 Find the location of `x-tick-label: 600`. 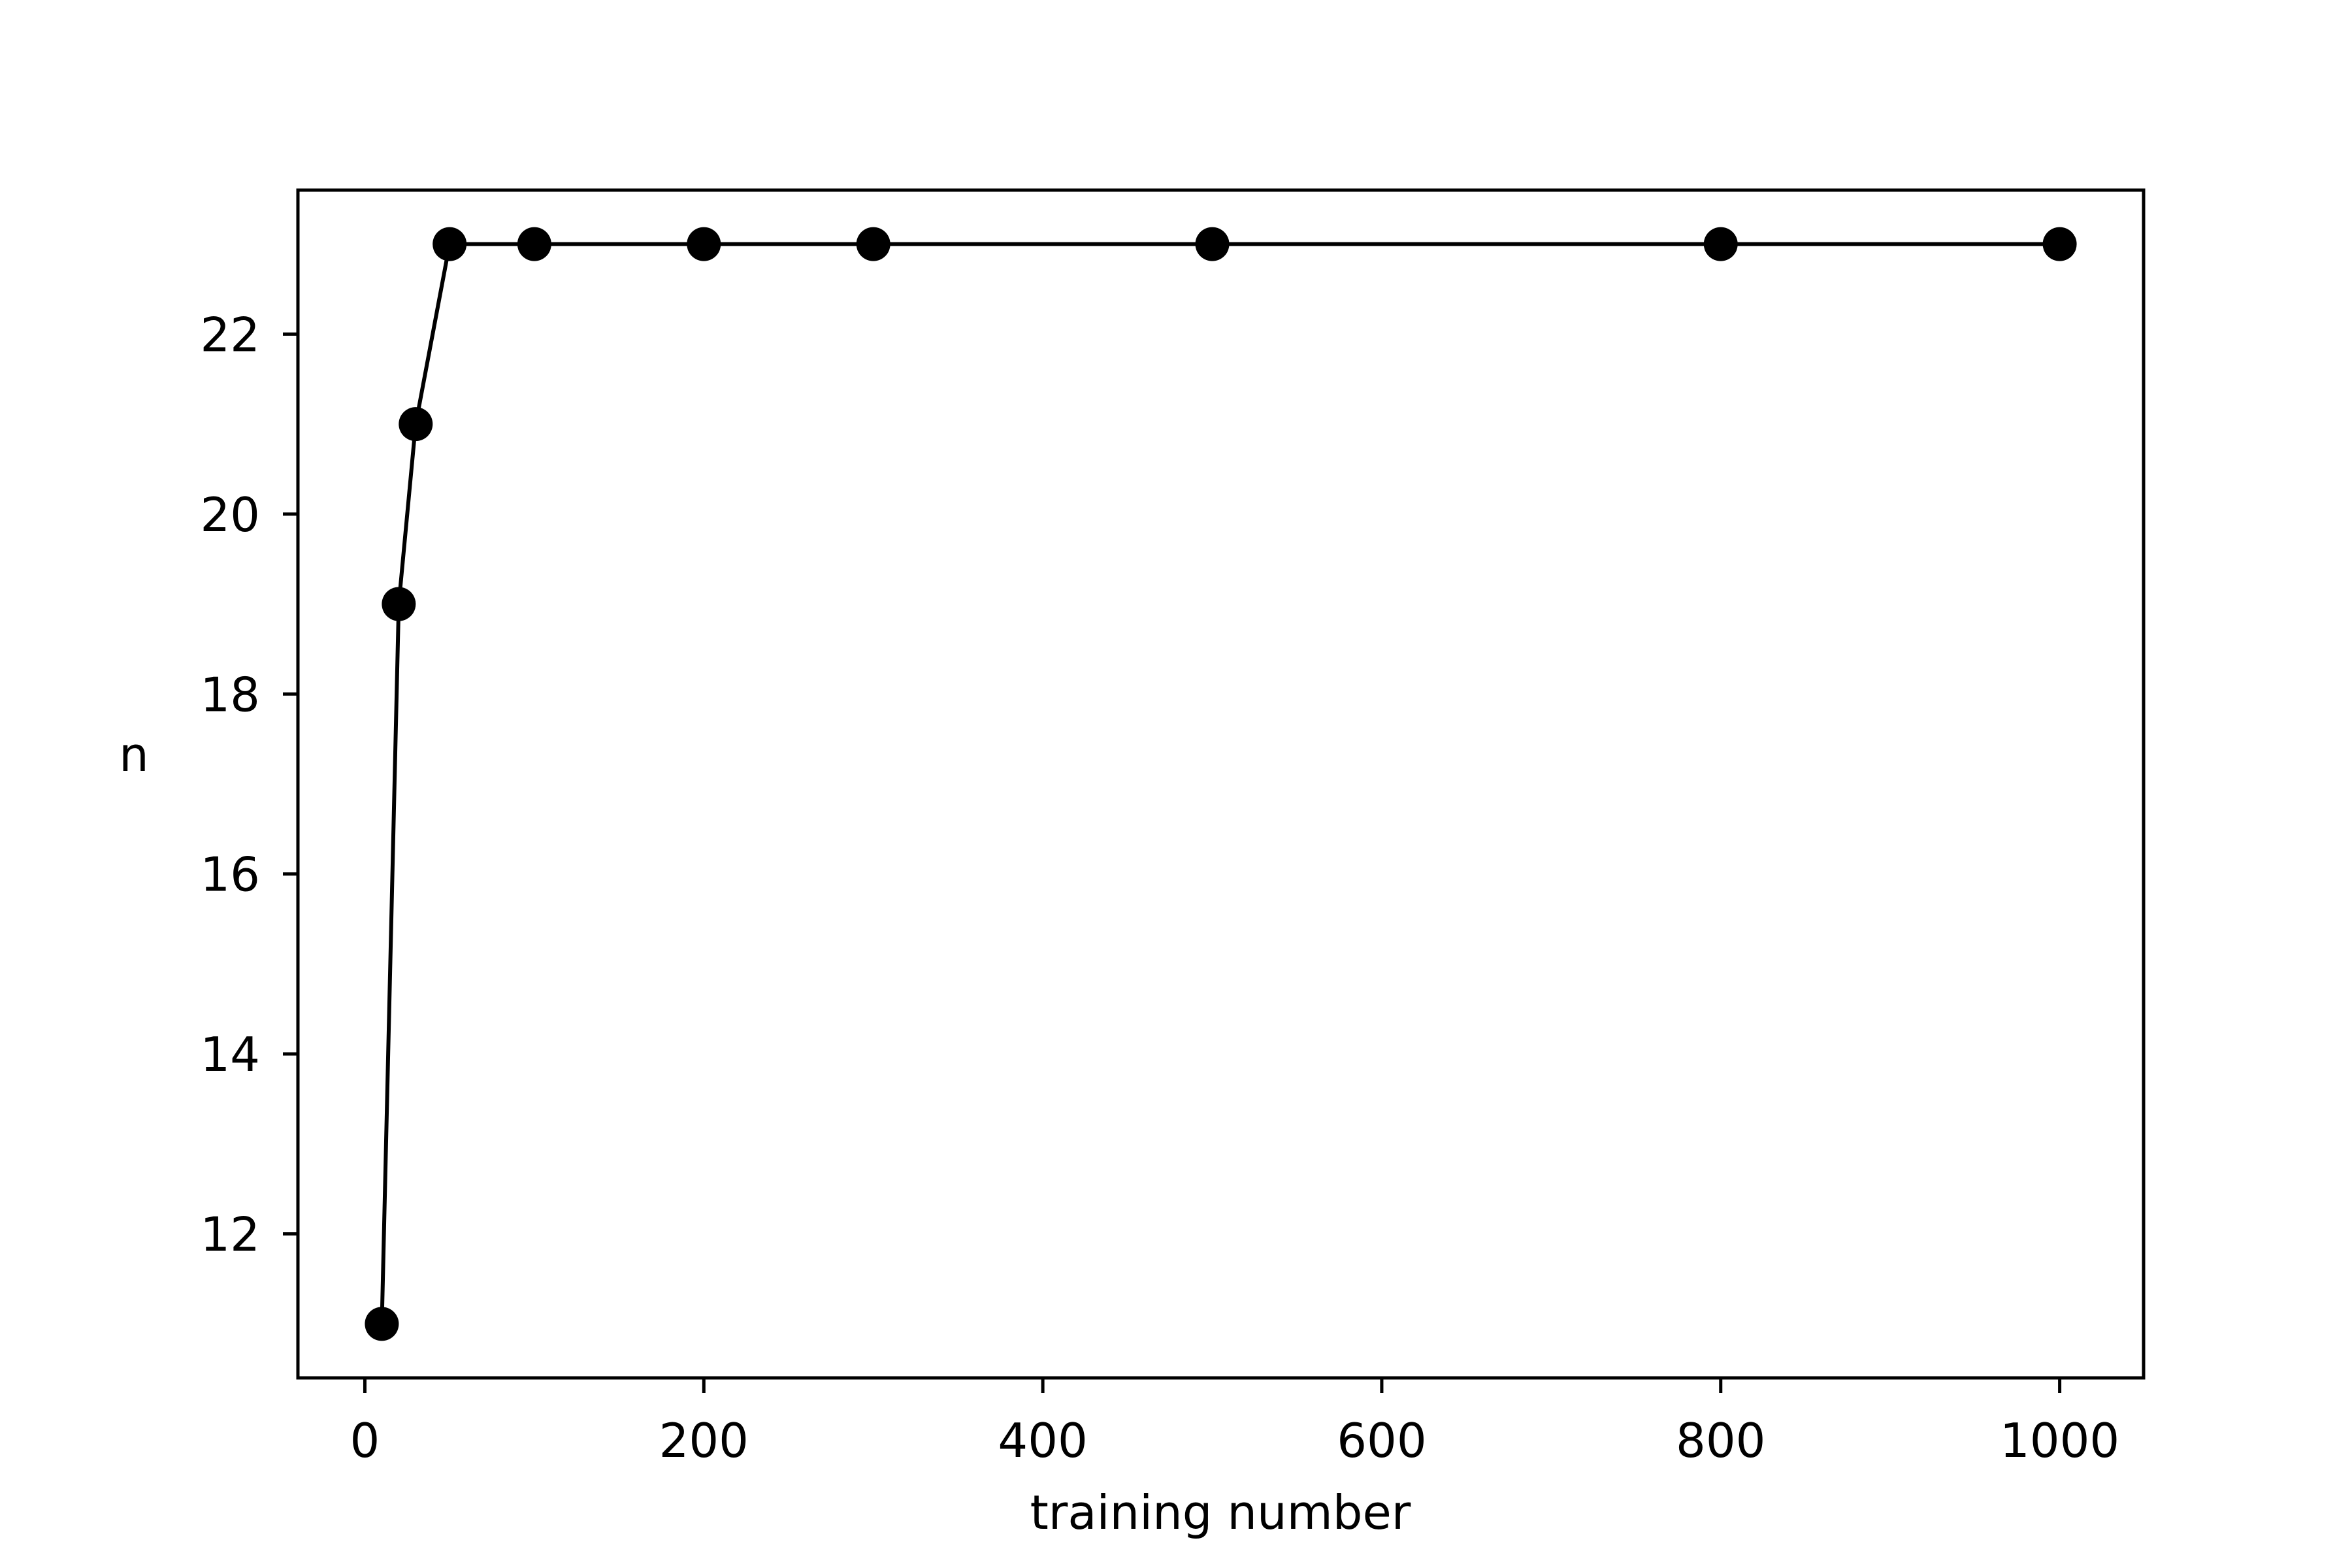

x-tick-label: 600 is located at coordinates (1381, 1440).